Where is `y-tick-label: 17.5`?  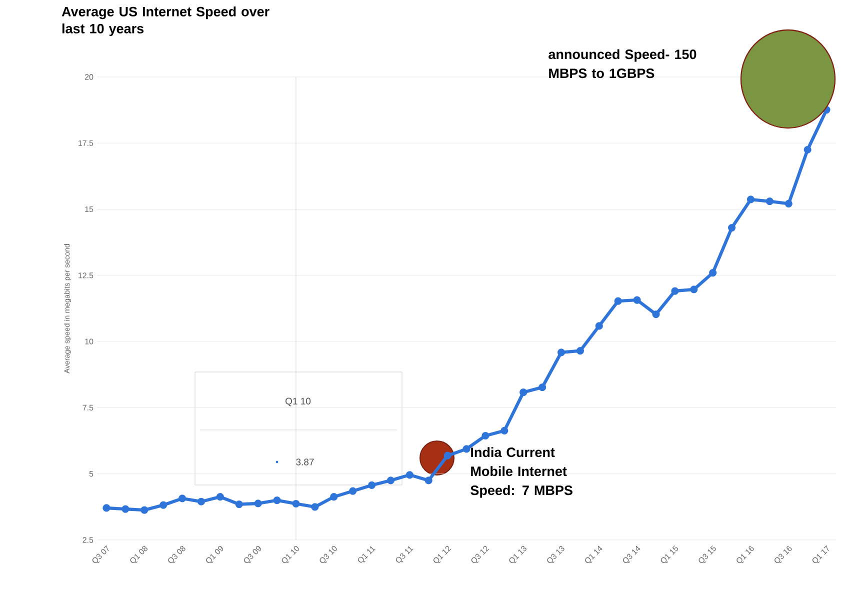
y-tick-label: 17.5 is located at coordinates (86, 143).